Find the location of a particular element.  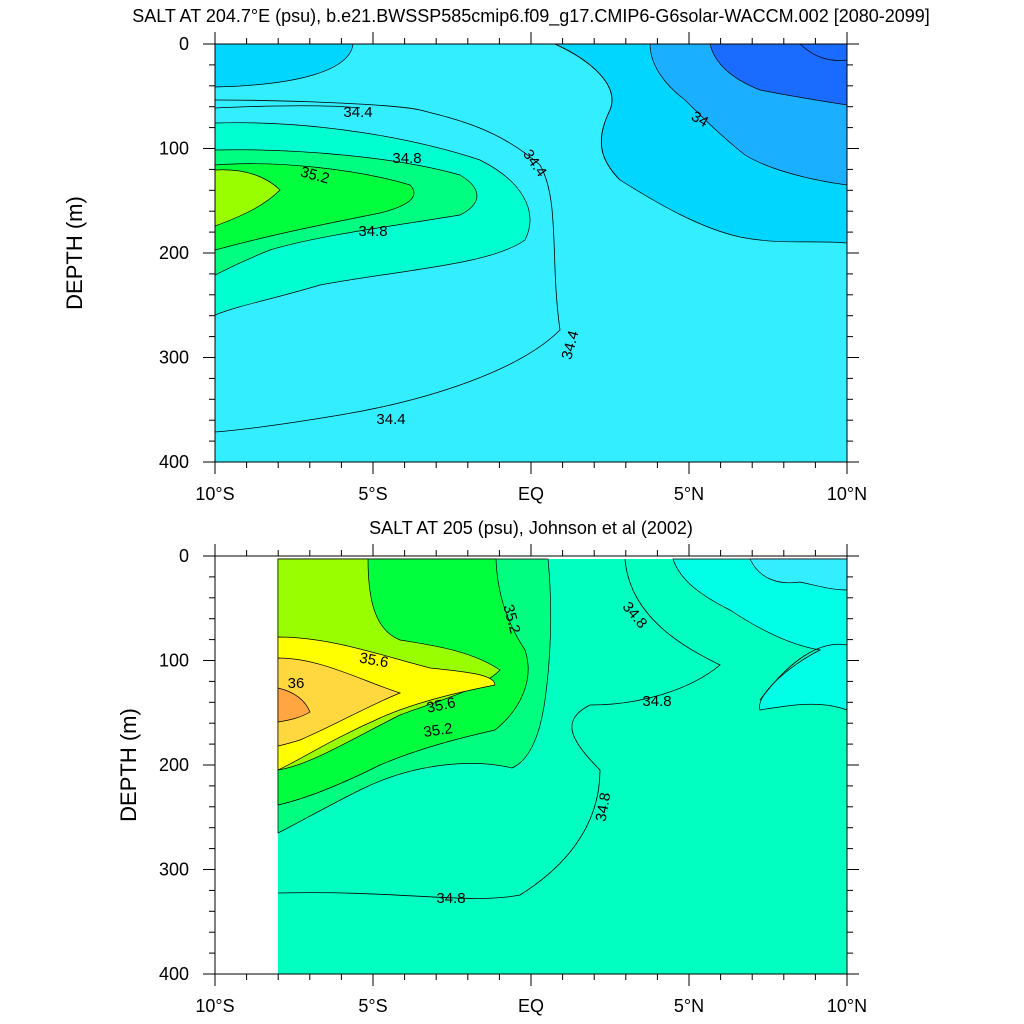

bottom-fill-34-0-north is located at coordinates (798, 574).